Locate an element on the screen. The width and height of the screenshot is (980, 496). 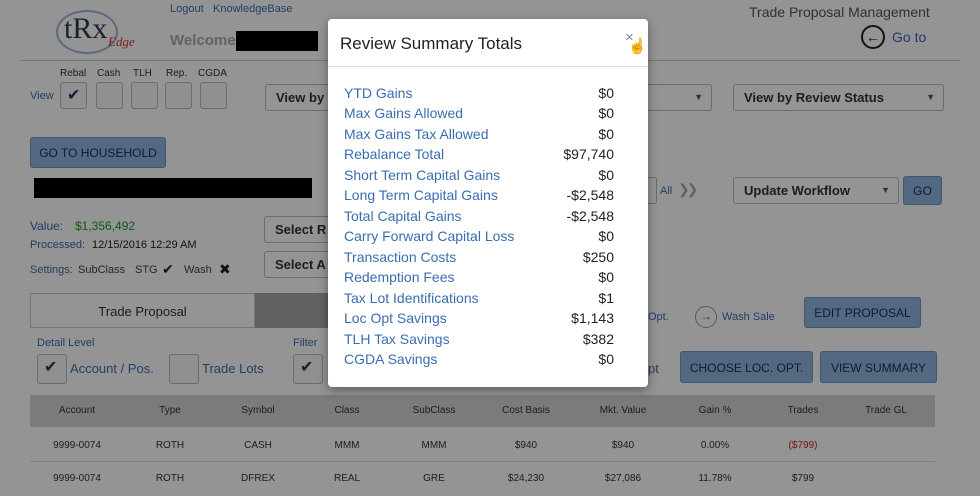
view-by-review-status-select: View by Review Status ▼ is located at coordinates (838, 97).